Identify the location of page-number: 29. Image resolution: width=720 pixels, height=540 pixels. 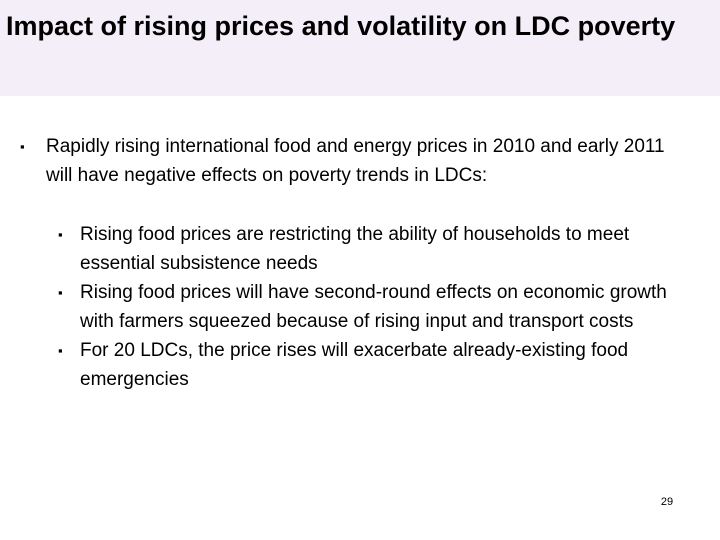
(667, 502).